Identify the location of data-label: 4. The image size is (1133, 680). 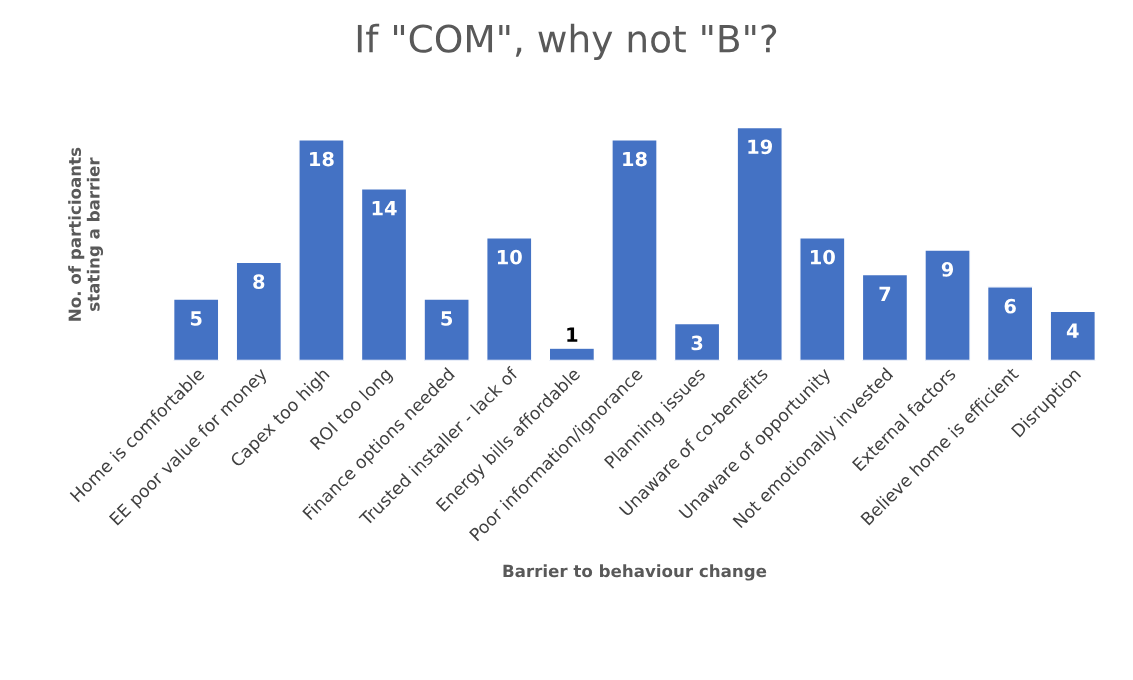
(1072, 330).